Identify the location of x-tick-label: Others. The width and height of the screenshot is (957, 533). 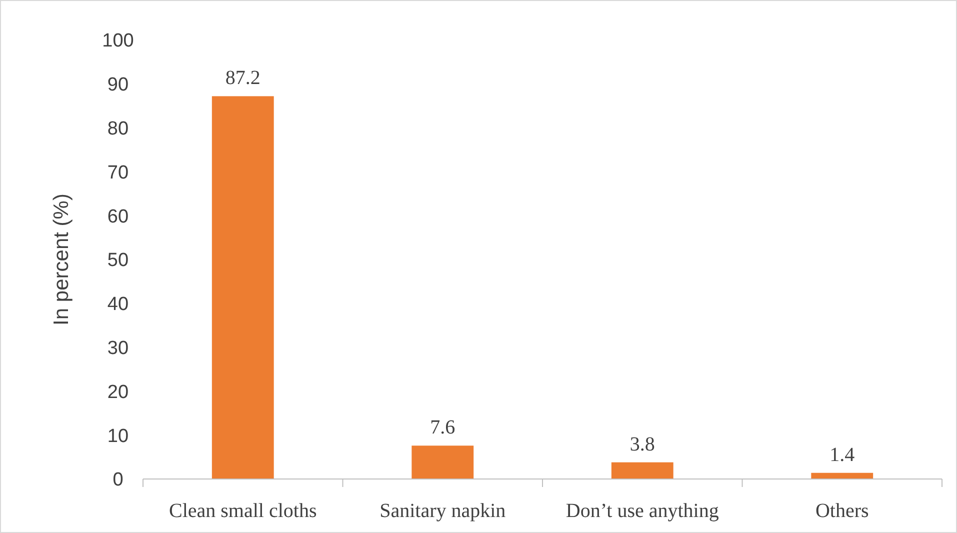
(842, 511).